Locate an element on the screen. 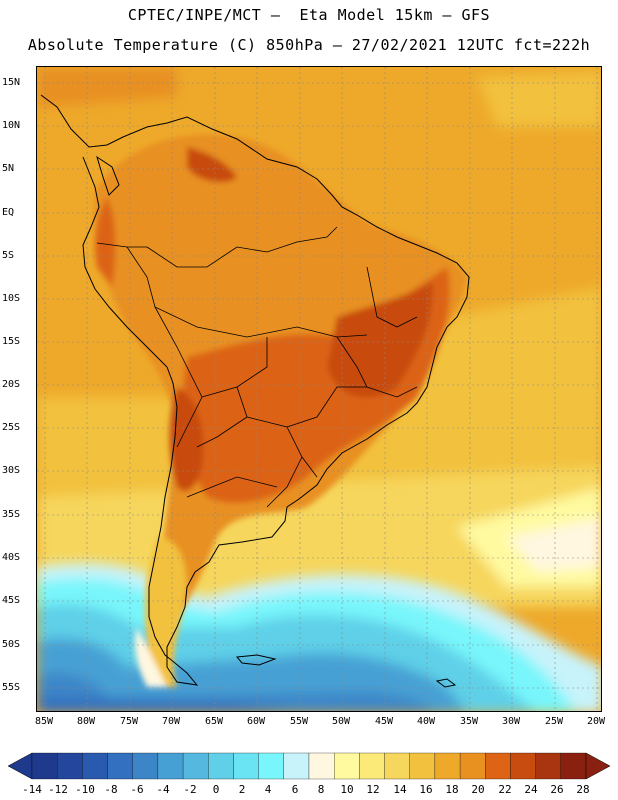 The height and width of the screenshot is (800, 618). lat-label: EQ is located at coordinates (8, 212).